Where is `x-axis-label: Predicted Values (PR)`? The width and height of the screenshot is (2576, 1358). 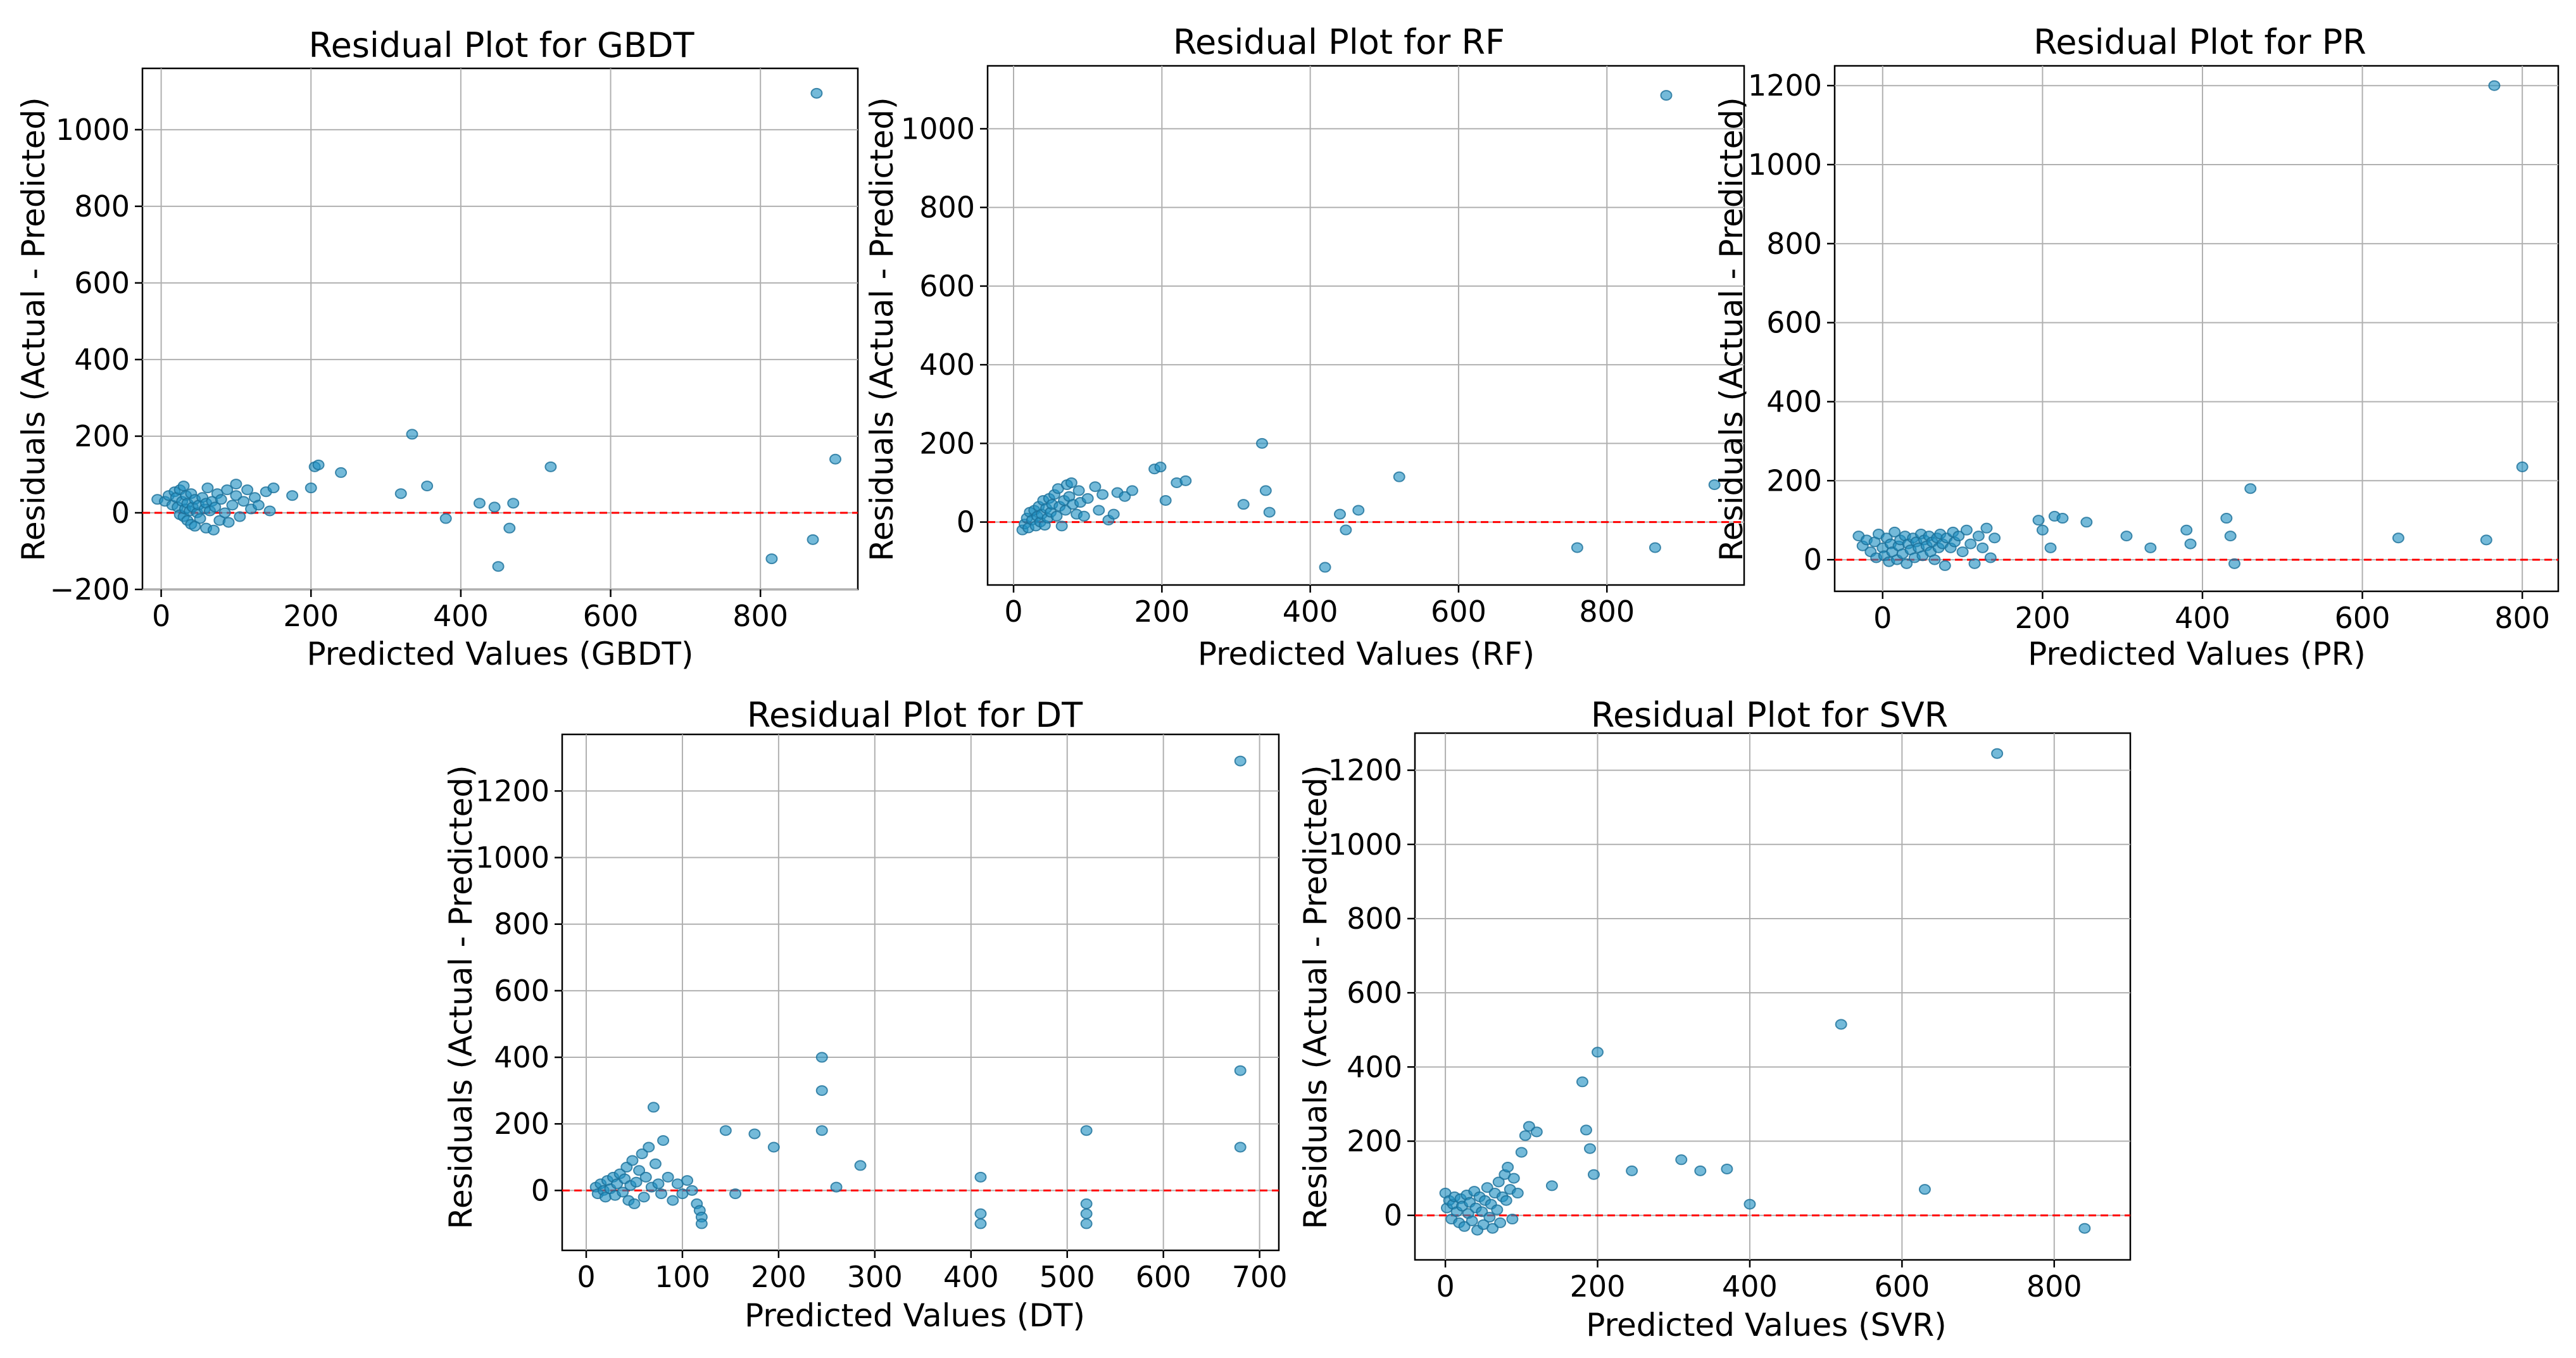 x-axis-label: Predicted Values (PR) is located at coordinates (2197, 654).